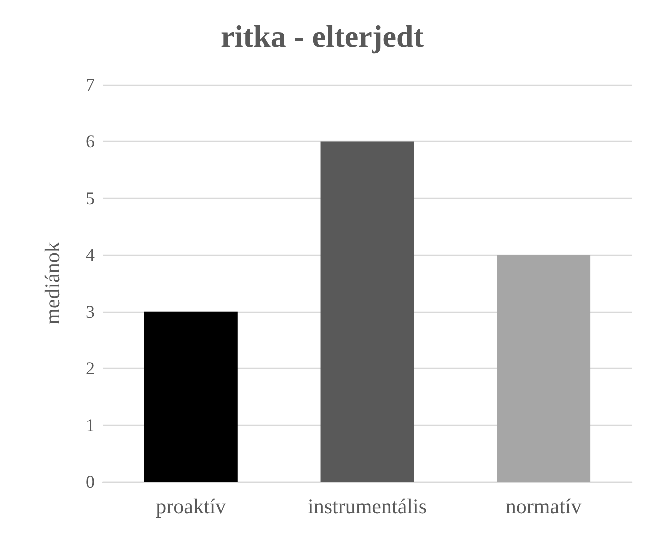  Describe the element at coordinates (90, 482) in the screenshot. I see `y-tick-label: 0` at that location.